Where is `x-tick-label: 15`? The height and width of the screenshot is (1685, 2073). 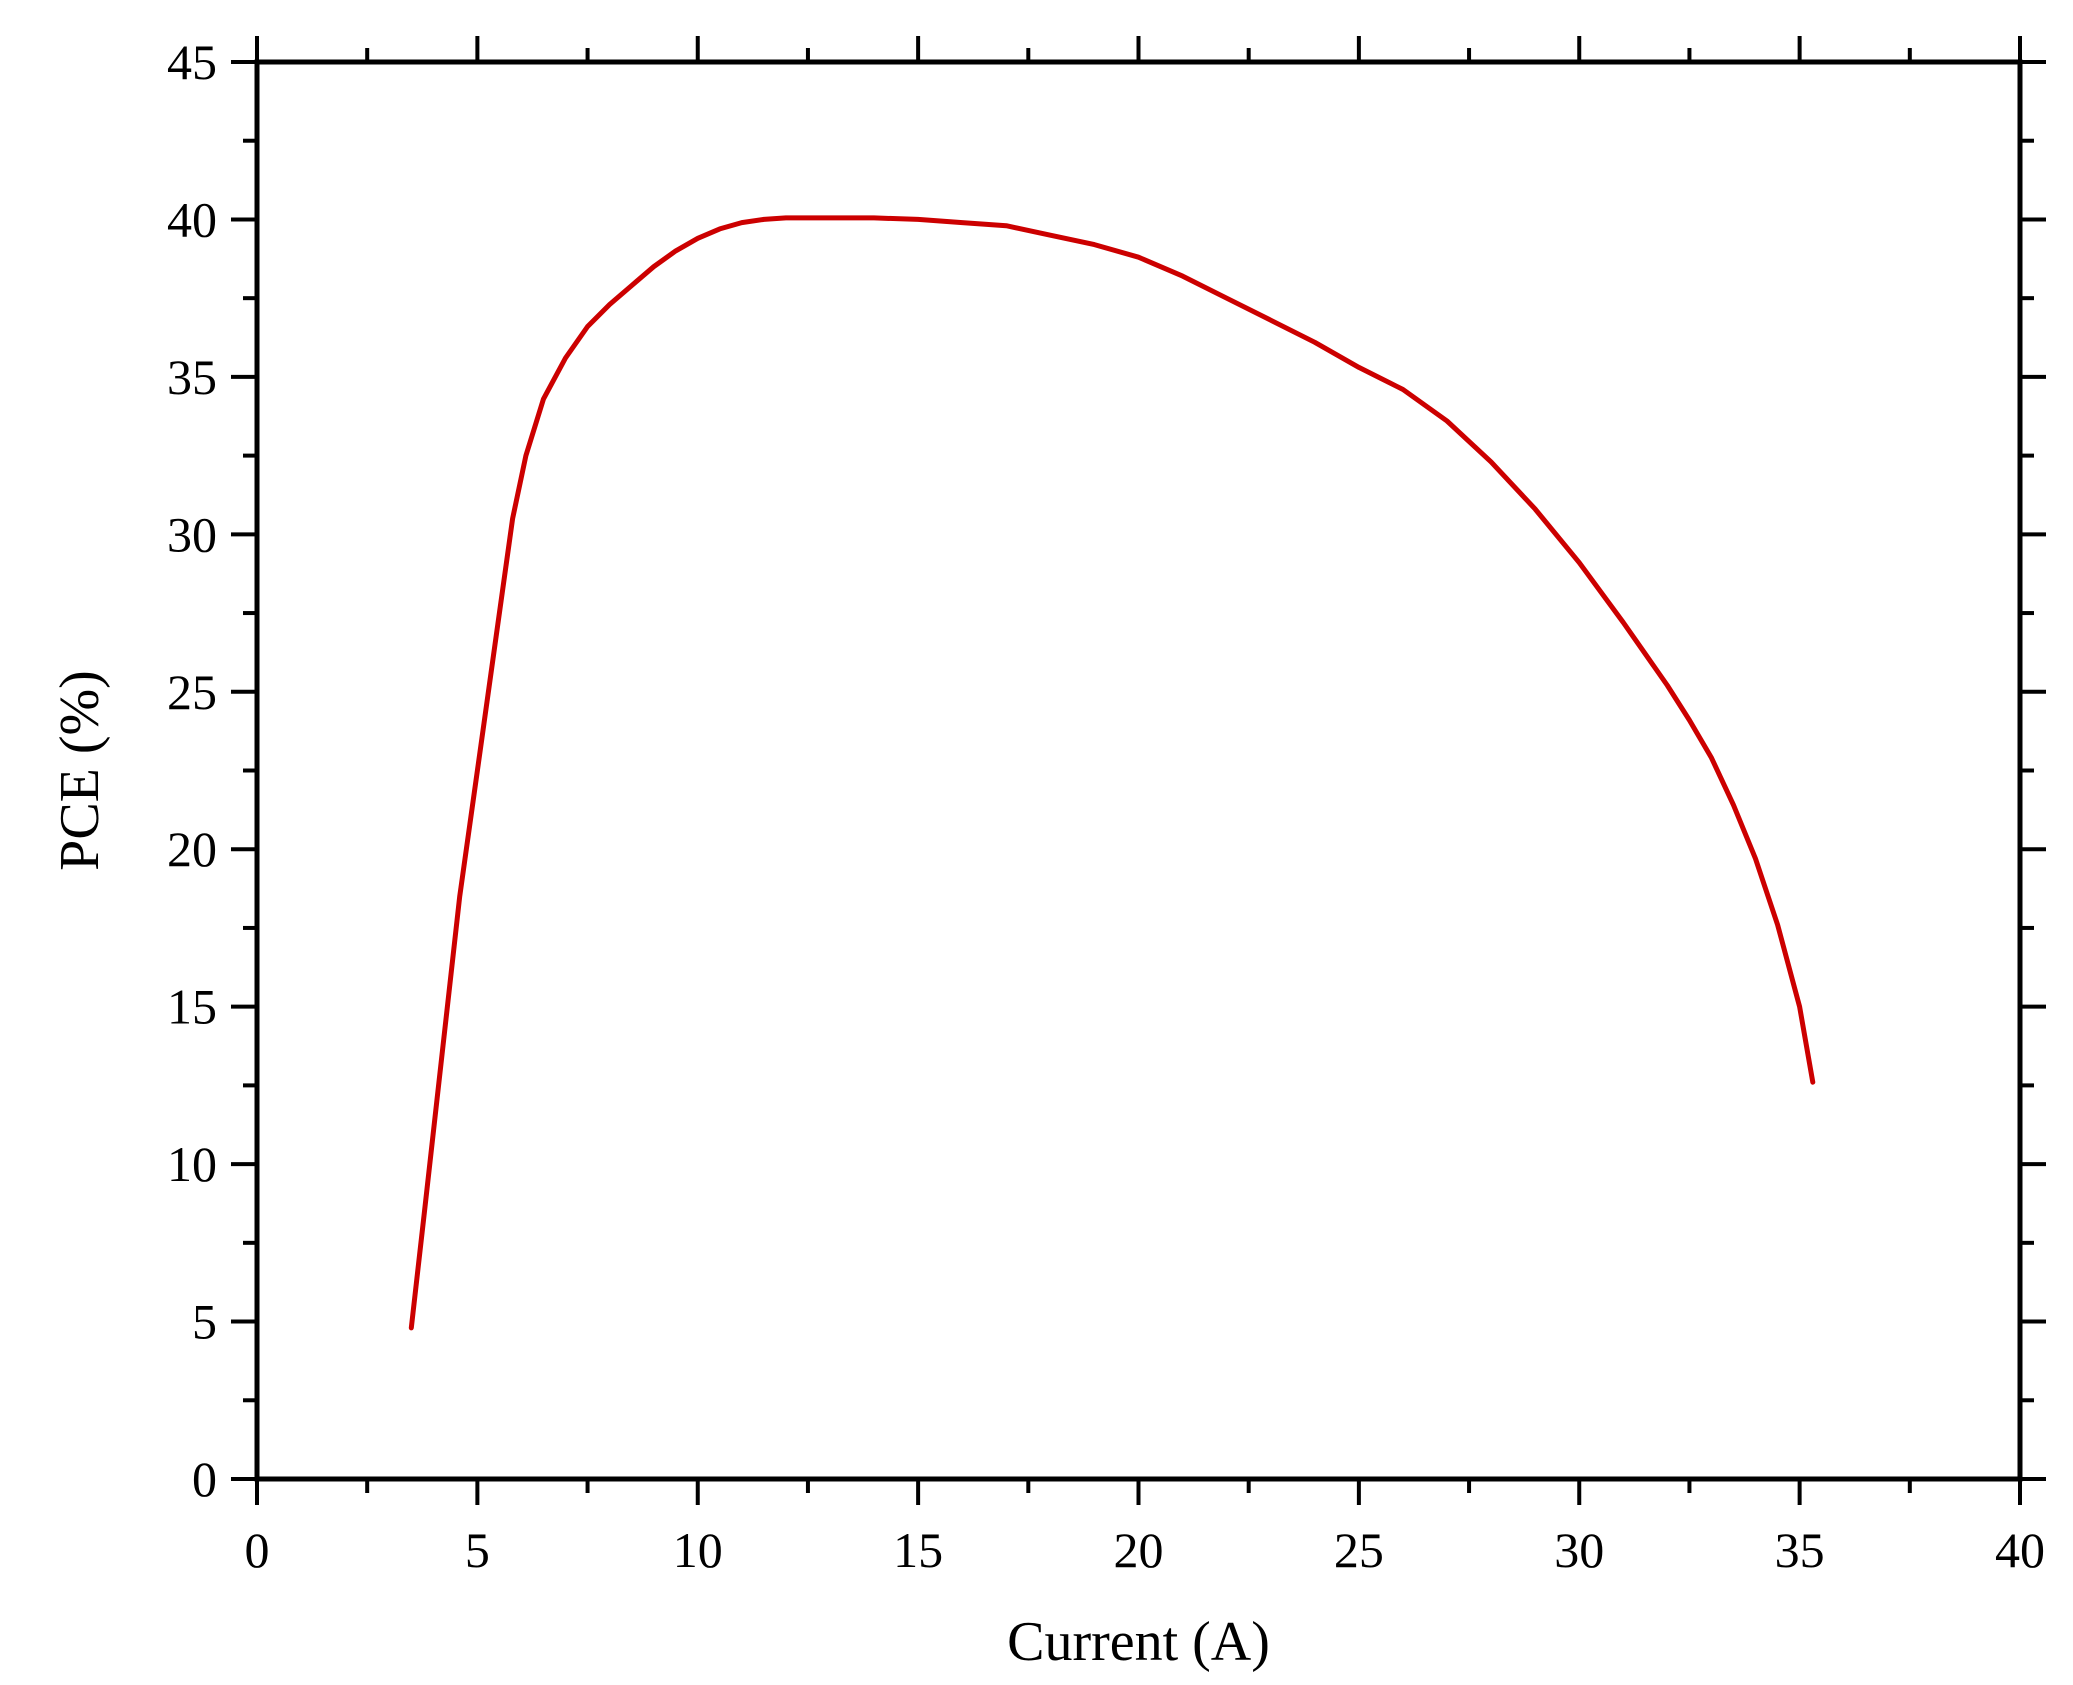 x-tick-label: 15 is located at coordinates (918, 1550).